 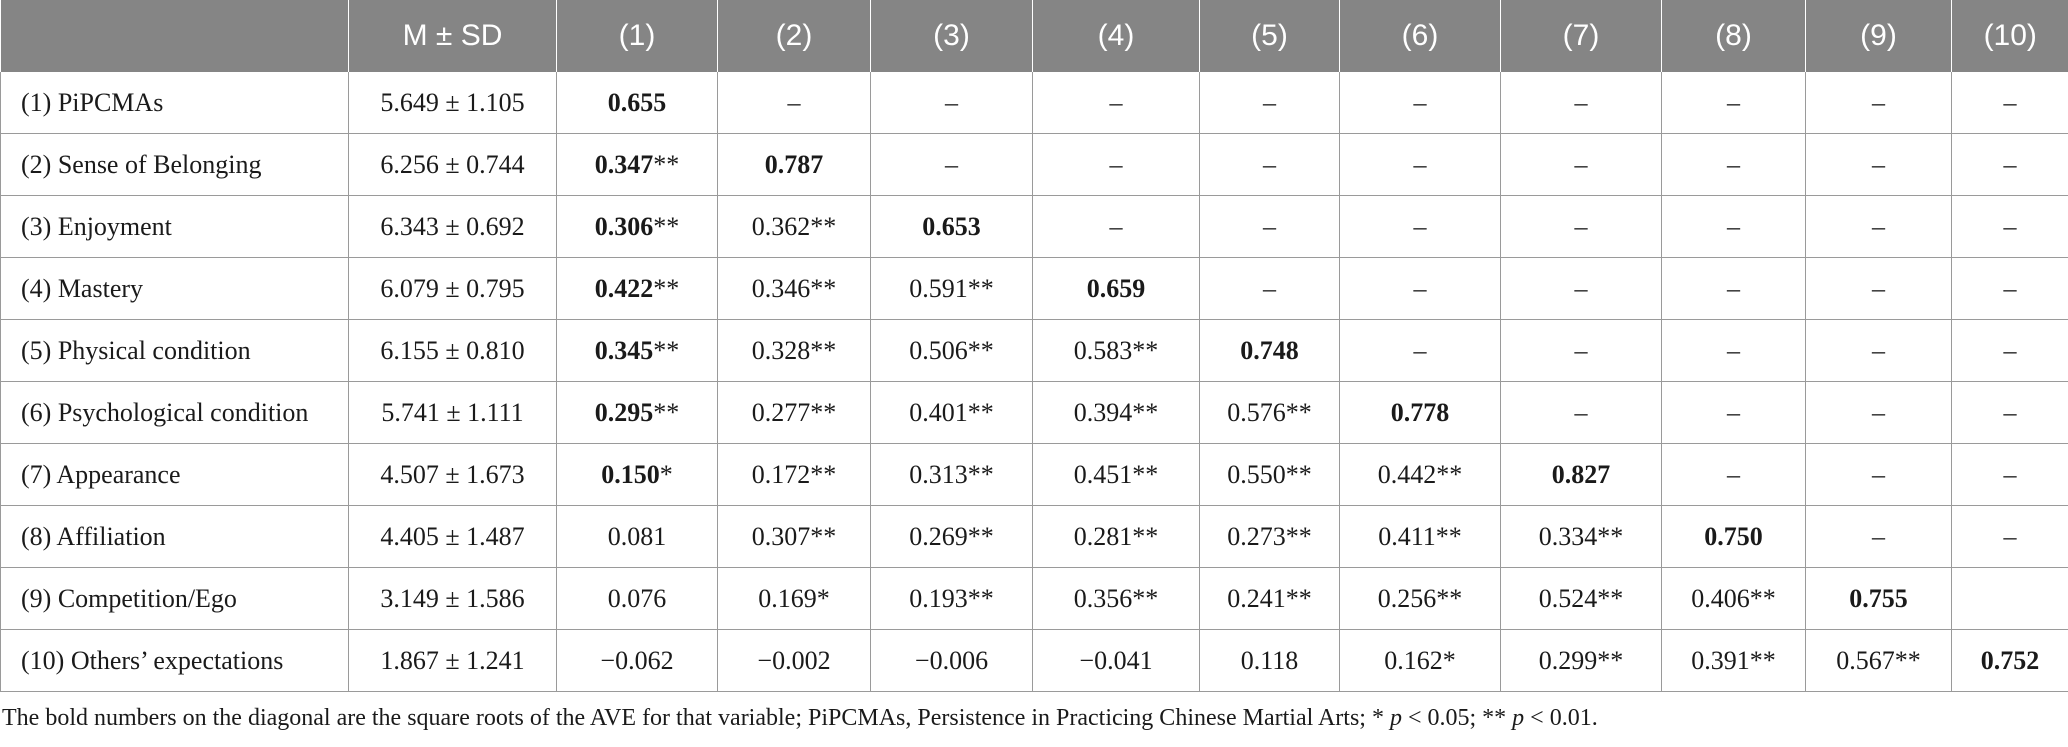 What do you see at coordinates (1116, 598) in the screenshot?
I see `correlation-cell: 0.356**` at bounding box center [1116, 598].